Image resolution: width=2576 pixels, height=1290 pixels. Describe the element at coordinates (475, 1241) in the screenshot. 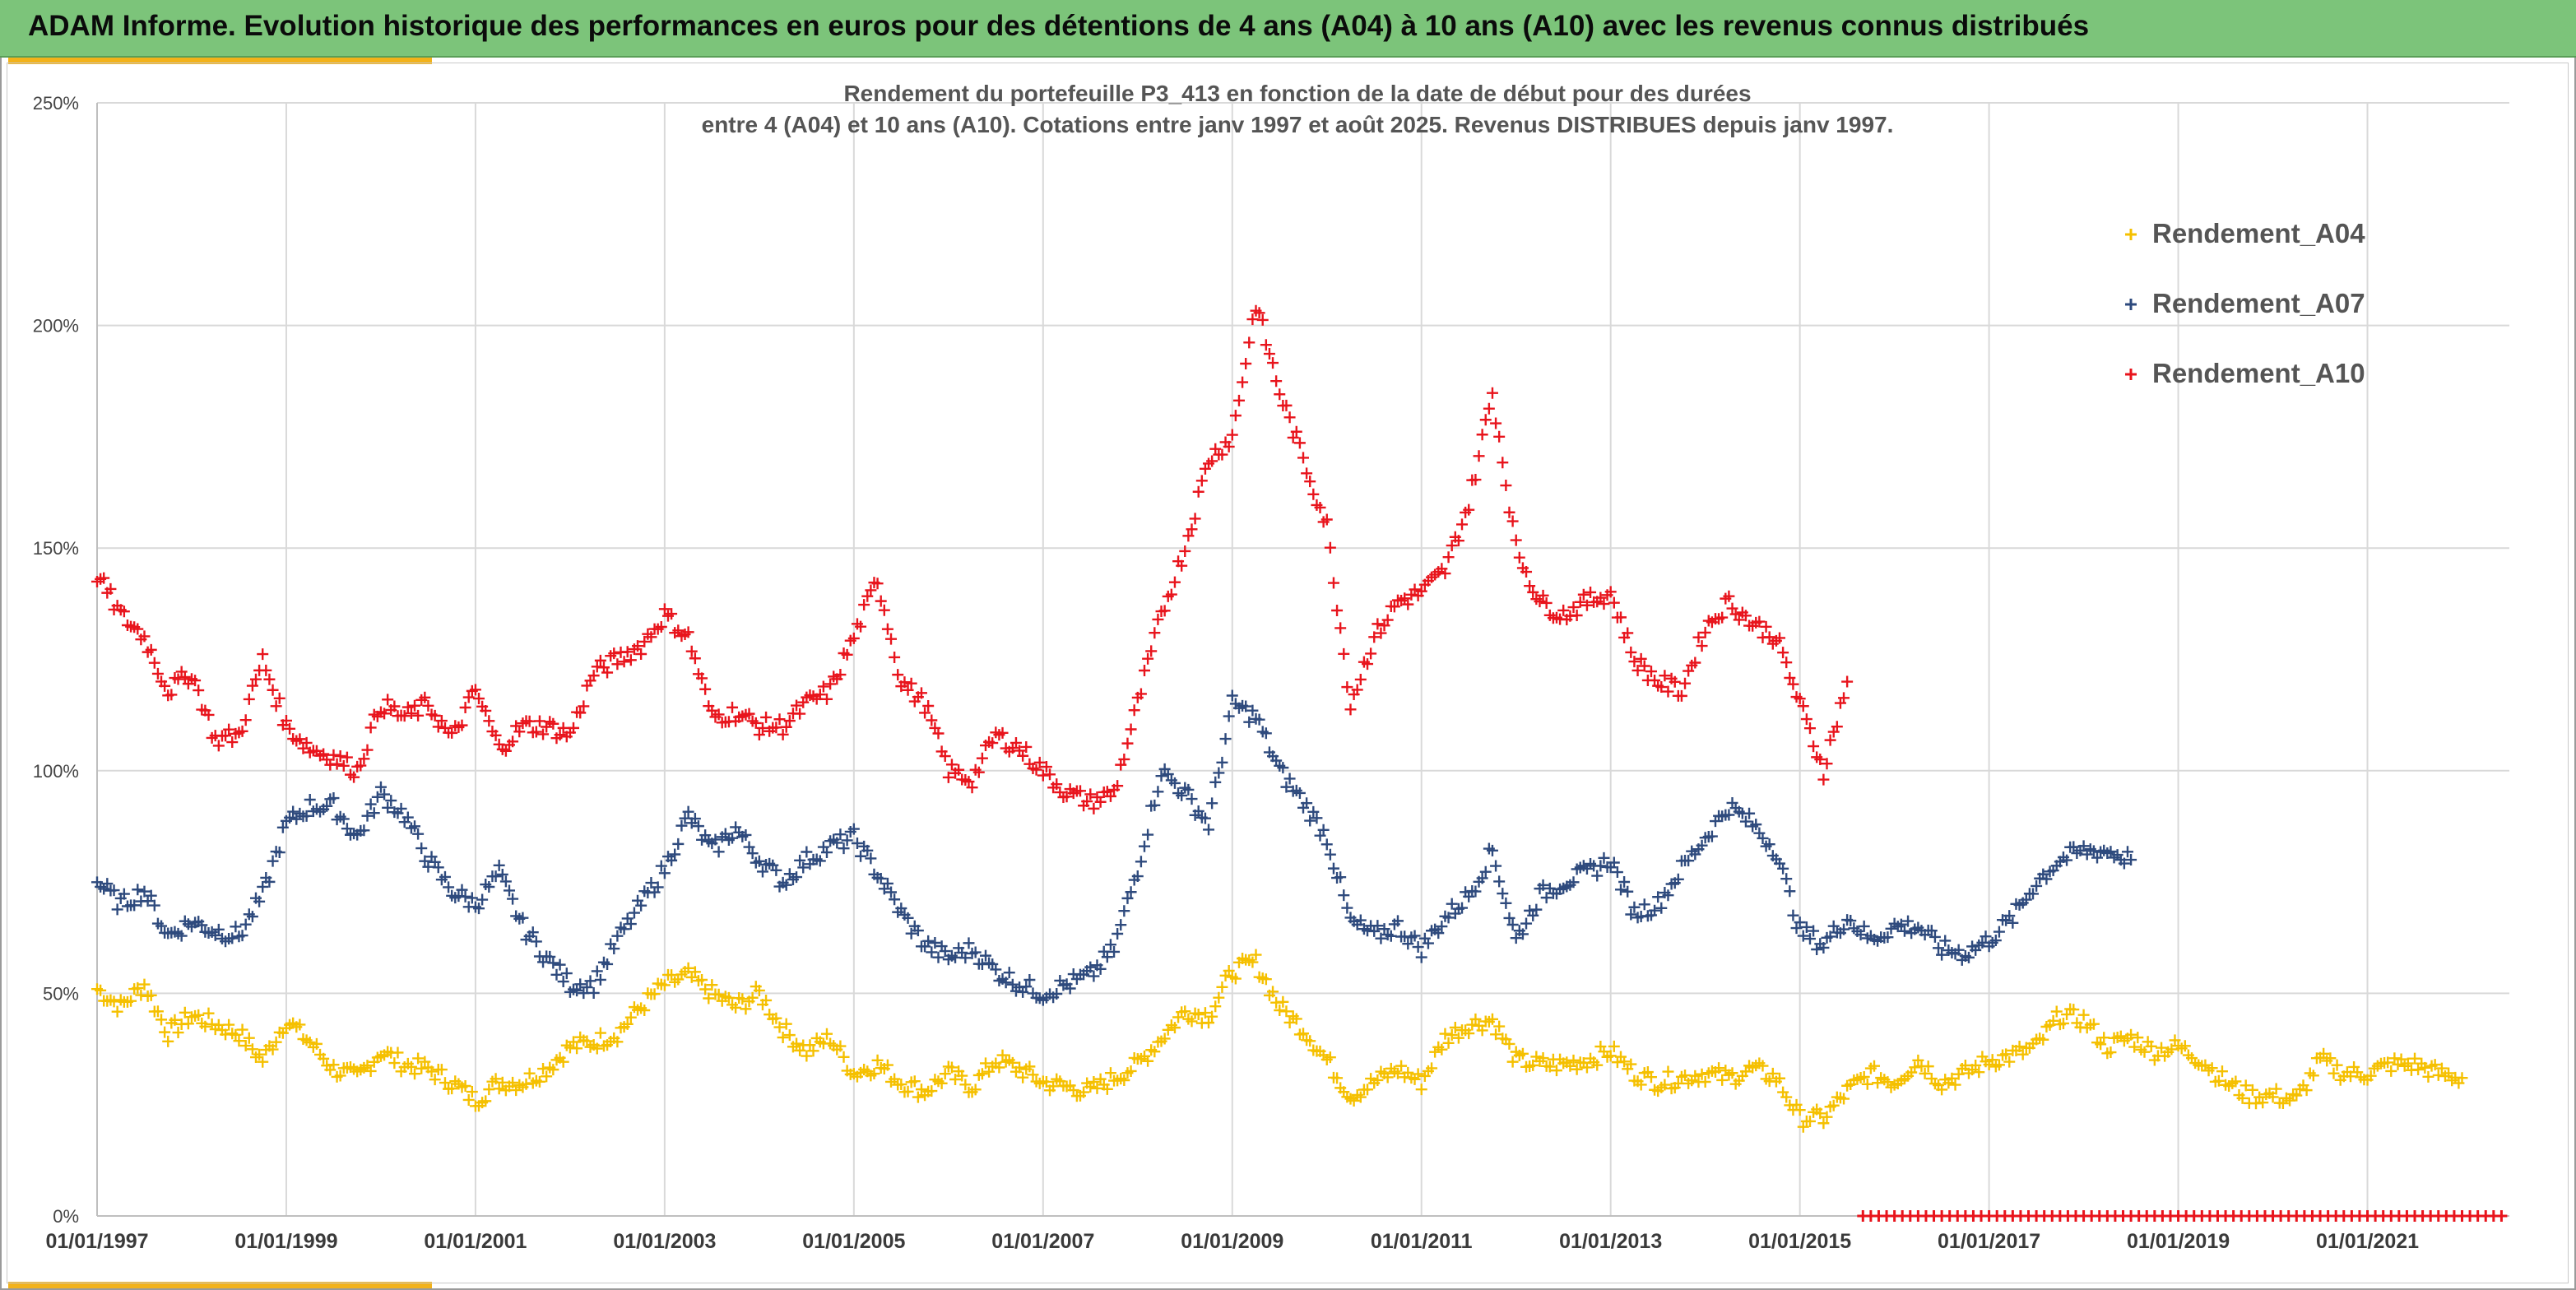

I see `x-tick-label: 01/01/2001` at that location.